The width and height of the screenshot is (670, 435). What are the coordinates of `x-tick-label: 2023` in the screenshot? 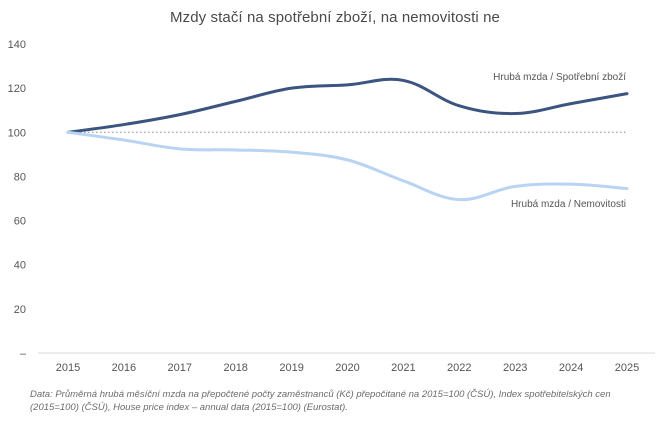 It's located at (515, 368).